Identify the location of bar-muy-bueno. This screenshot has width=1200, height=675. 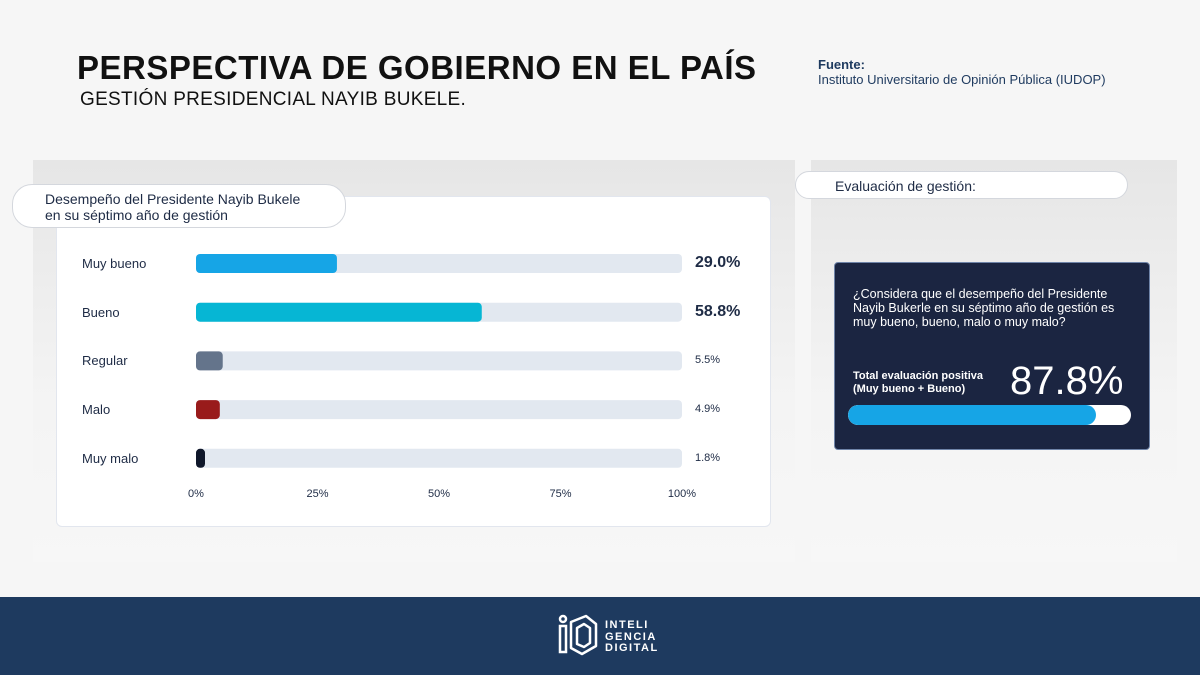
(266, 263).